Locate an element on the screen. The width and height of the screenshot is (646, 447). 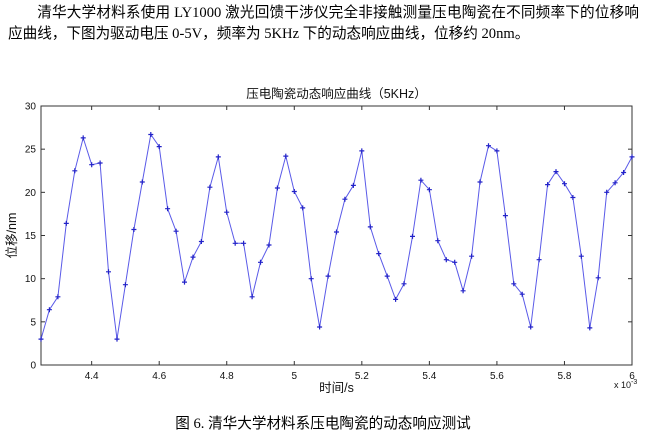
y-tick-label: 15 is located at coordinates (31, 236).